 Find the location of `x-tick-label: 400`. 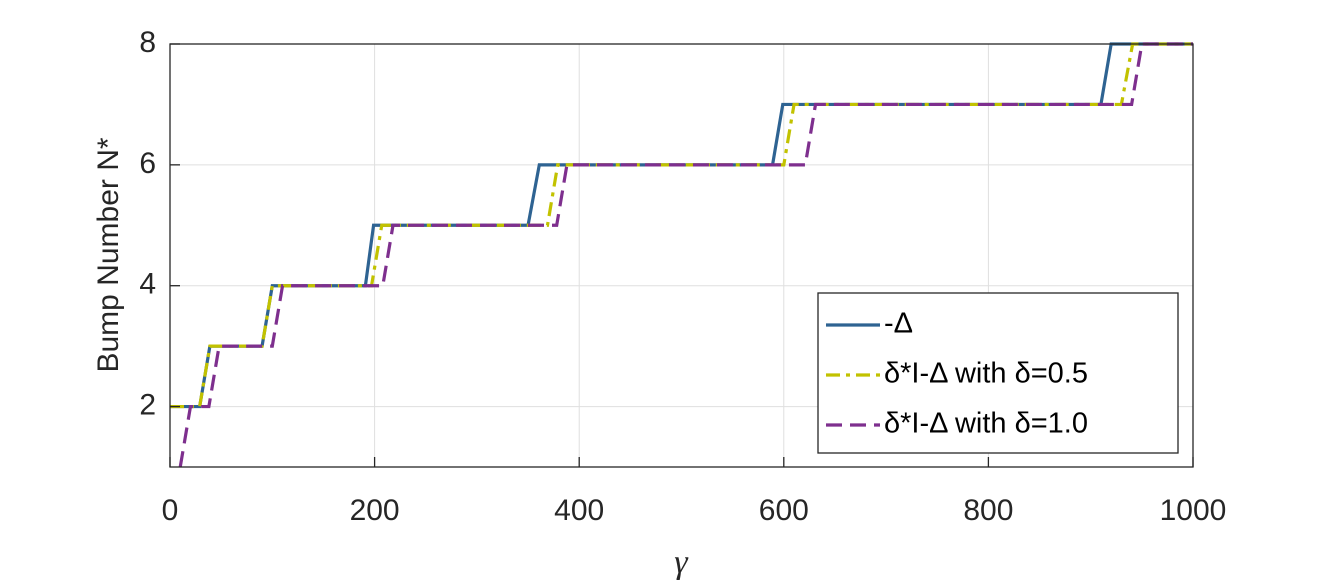

x-tick-label: 400 is located at coordinates (579, 510).